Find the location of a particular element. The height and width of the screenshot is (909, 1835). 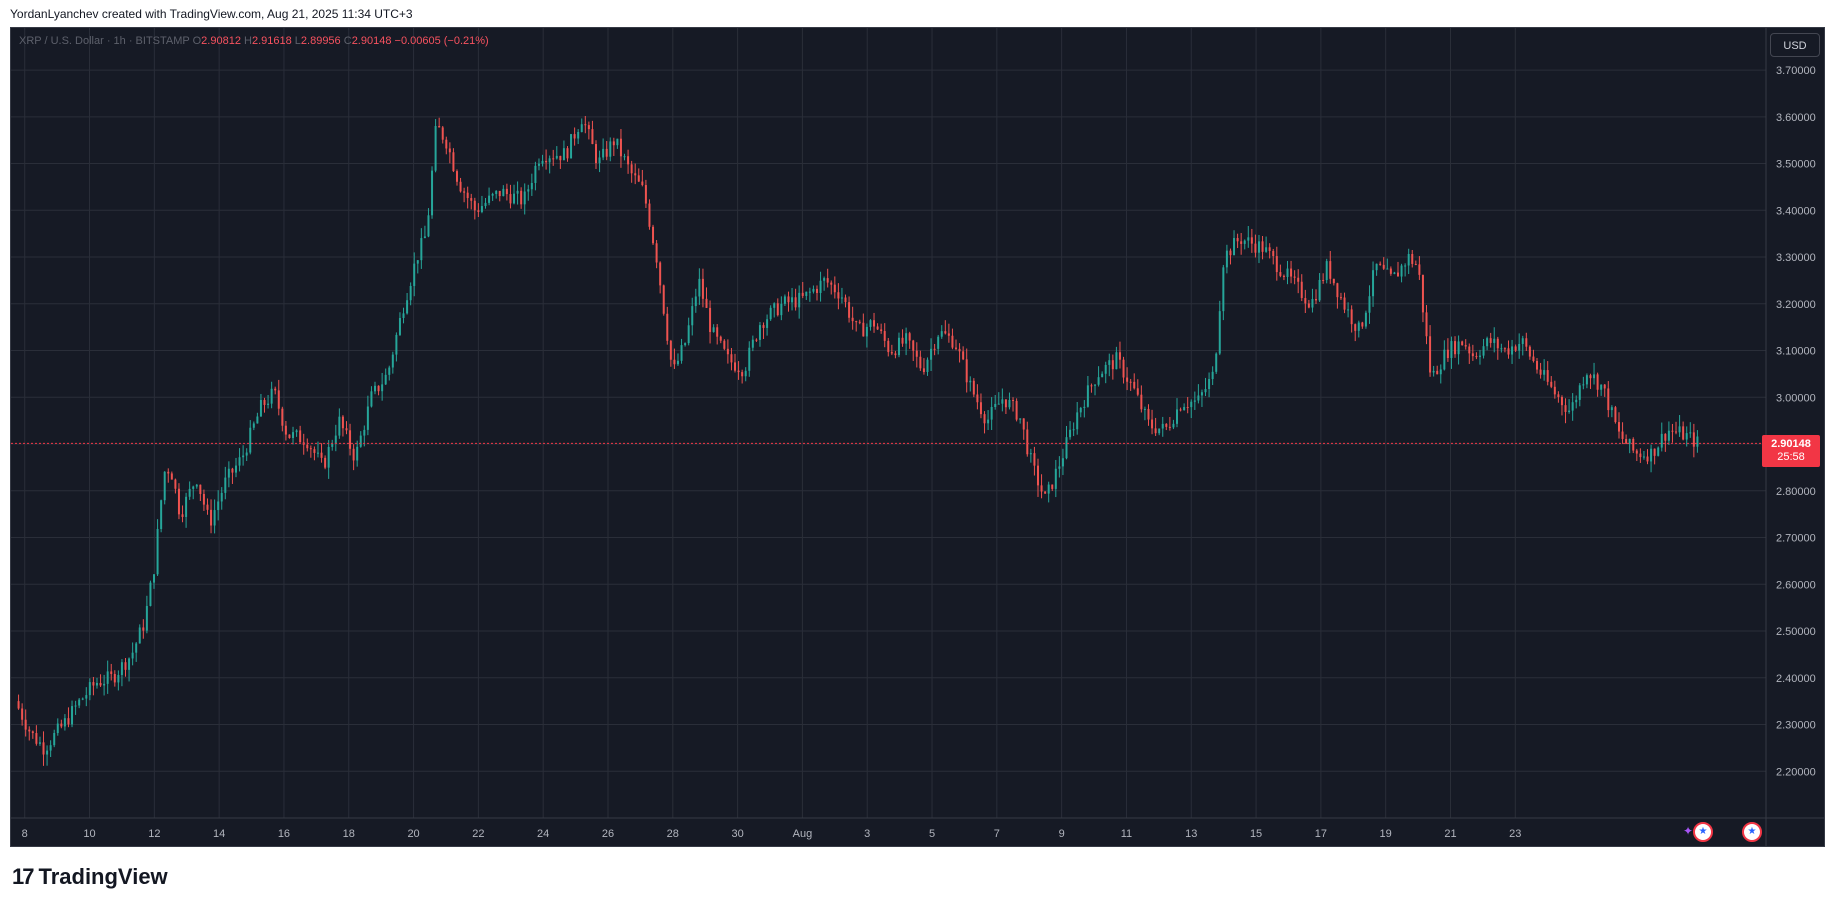

y-tick-label: 2.40000 is located at coordinates (1796, 679).